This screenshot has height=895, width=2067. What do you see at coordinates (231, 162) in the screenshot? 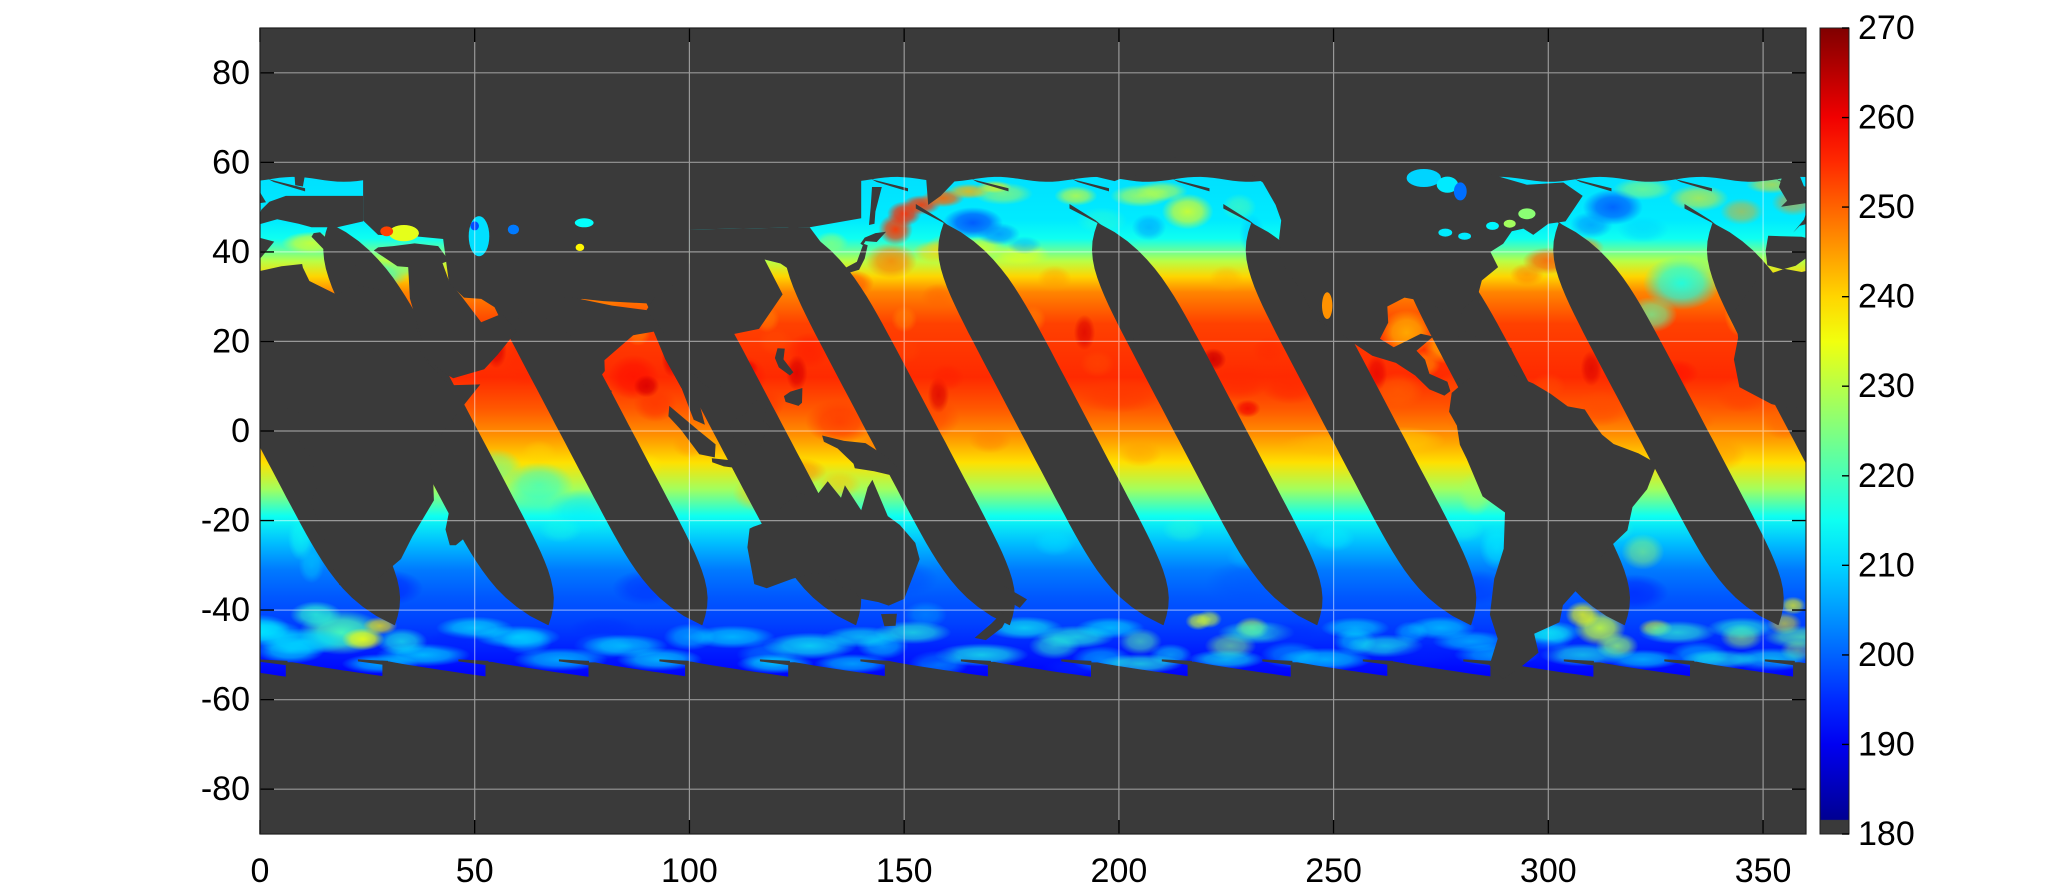
I see `svg-text: 60` at bounding box center [231, 162].